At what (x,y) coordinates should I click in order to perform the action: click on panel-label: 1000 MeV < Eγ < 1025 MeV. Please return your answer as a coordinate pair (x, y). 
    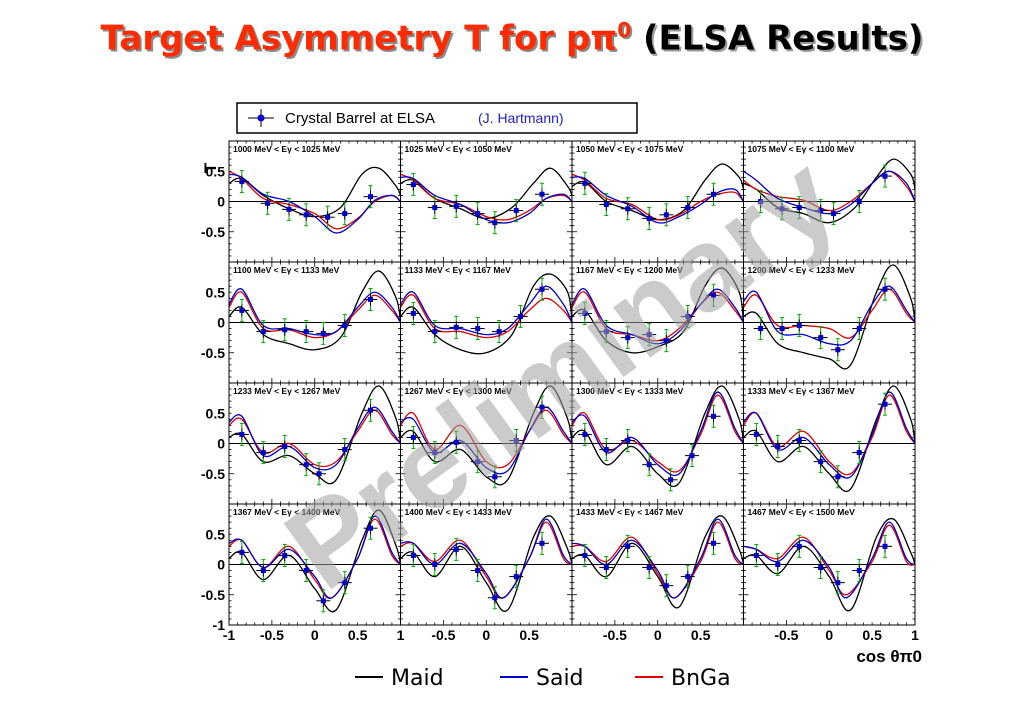
    Looking at the image, I should click on (287, 149).